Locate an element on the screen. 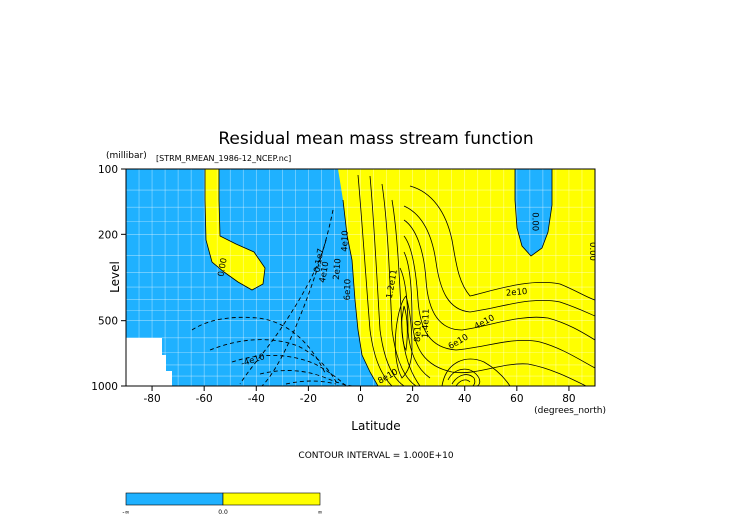 This screenshot has width=752, height=532. x-tick-label: 80 is located at coordinates (568, 399).